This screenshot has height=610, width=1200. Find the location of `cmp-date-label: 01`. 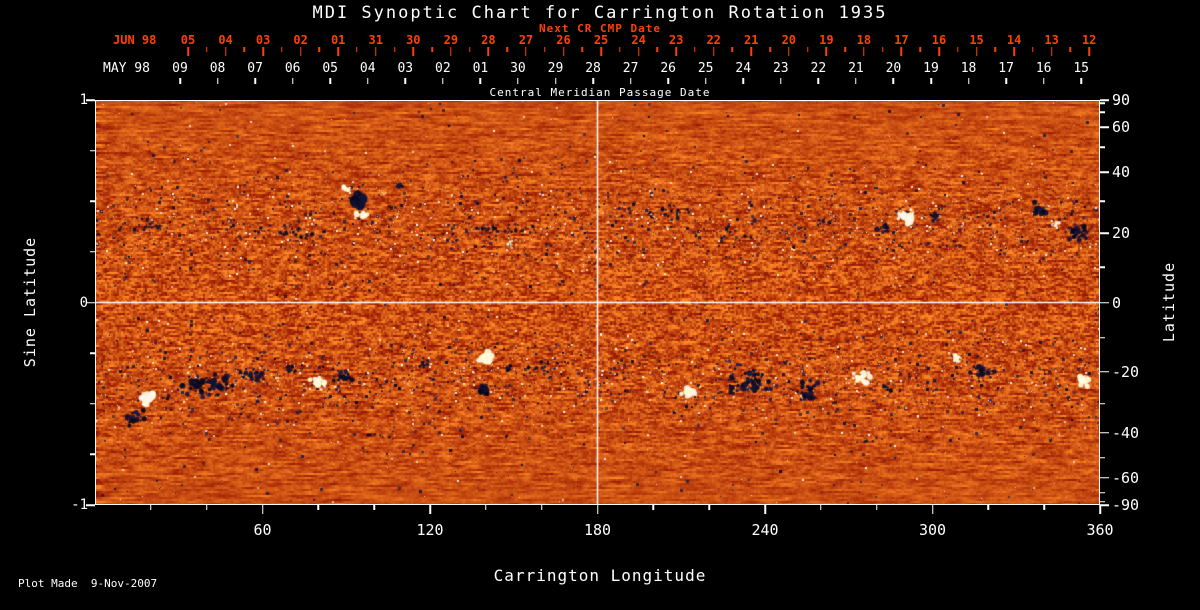

cmp-date-label: 01 is located at coordinates (480, 68).